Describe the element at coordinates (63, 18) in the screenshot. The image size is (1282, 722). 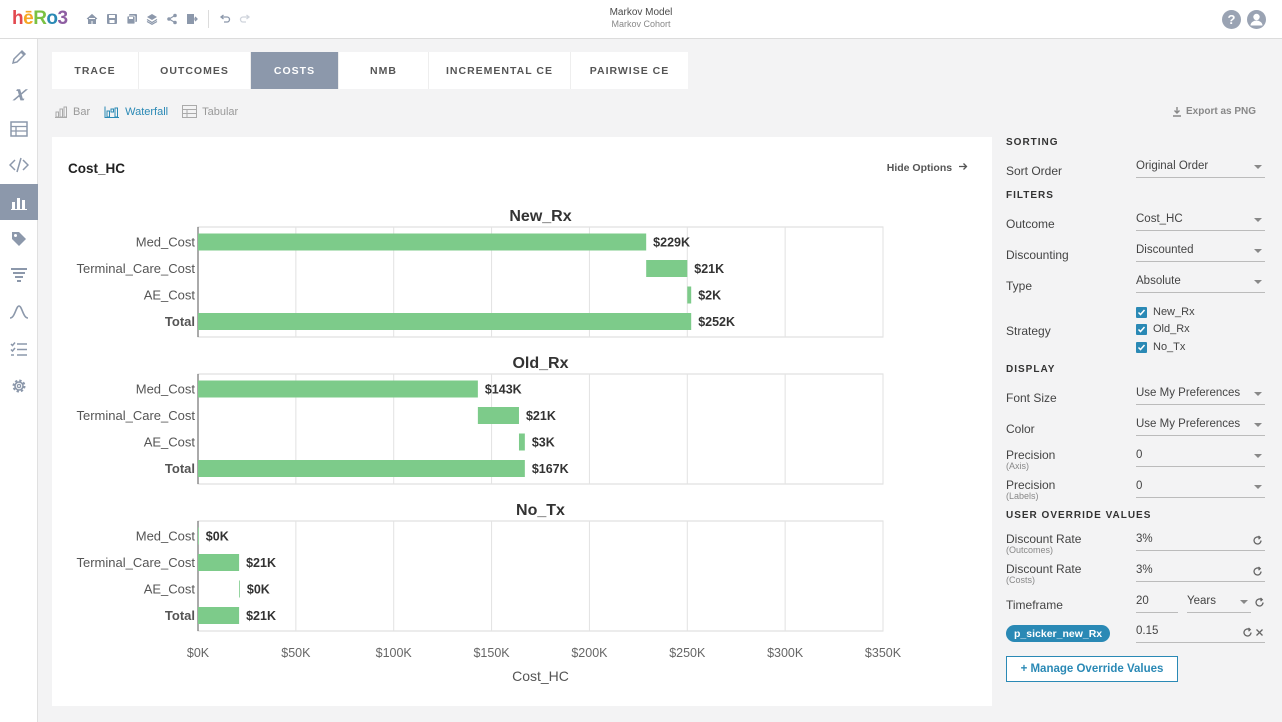
I see `logo-letter: 3` at that location.